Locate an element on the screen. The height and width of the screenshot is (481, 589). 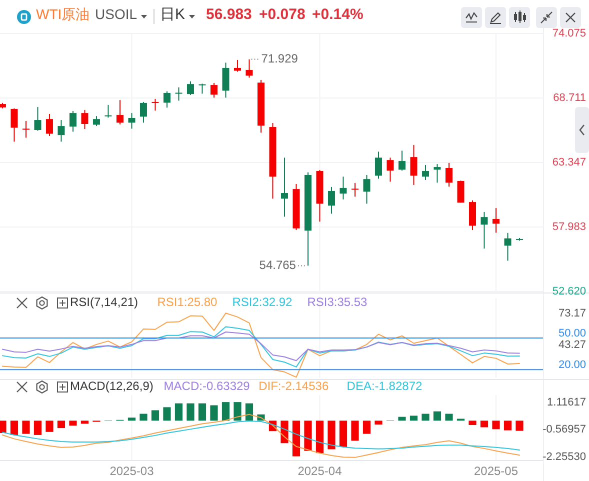
chart-title: MACD(12,26,9) is located at coordinates (112, 386).